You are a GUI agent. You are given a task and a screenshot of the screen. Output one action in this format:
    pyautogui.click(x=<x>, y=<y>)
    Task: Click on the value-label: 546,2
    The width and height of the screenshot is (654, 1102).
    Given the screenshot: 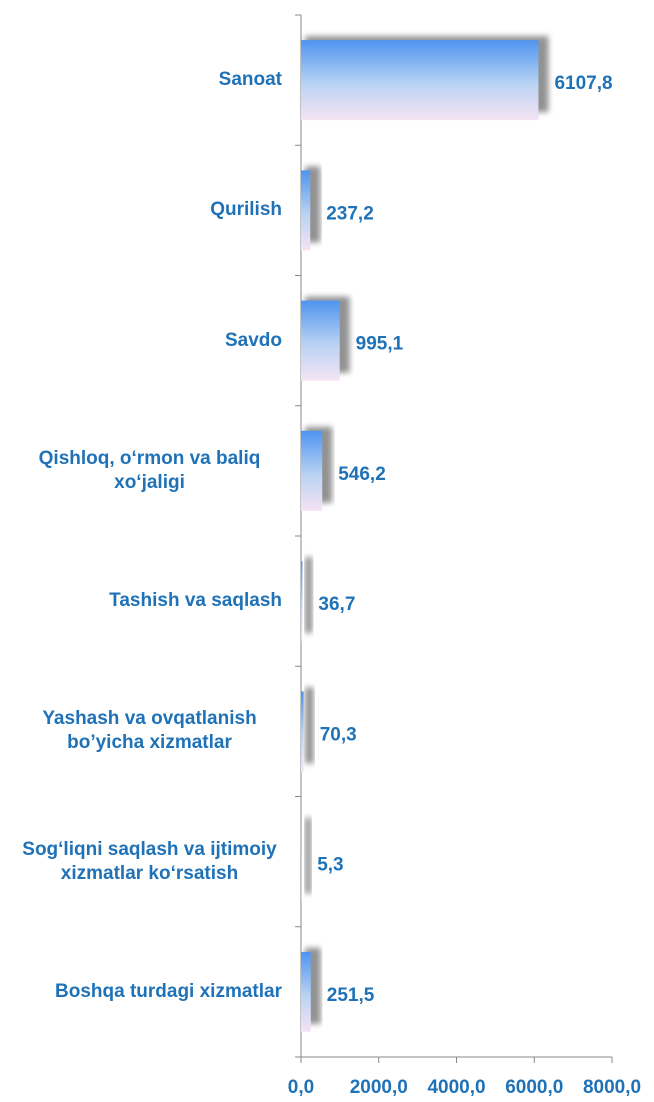 What is the action you would take?
    pyautogui.click(x=362, y=474)
    